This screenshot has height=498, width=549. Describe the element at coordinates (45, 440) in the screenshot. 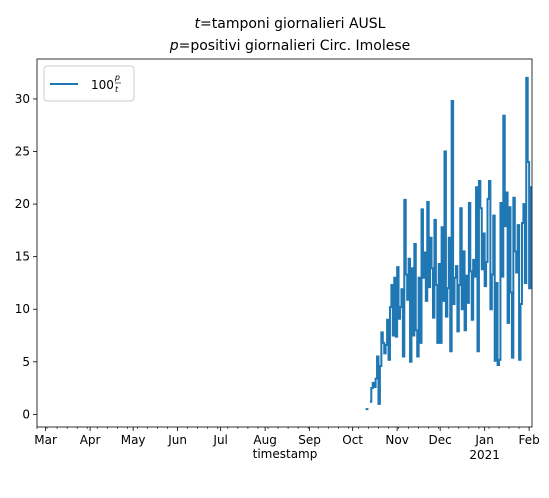

I see `x-tick-label: Mar` at that location.